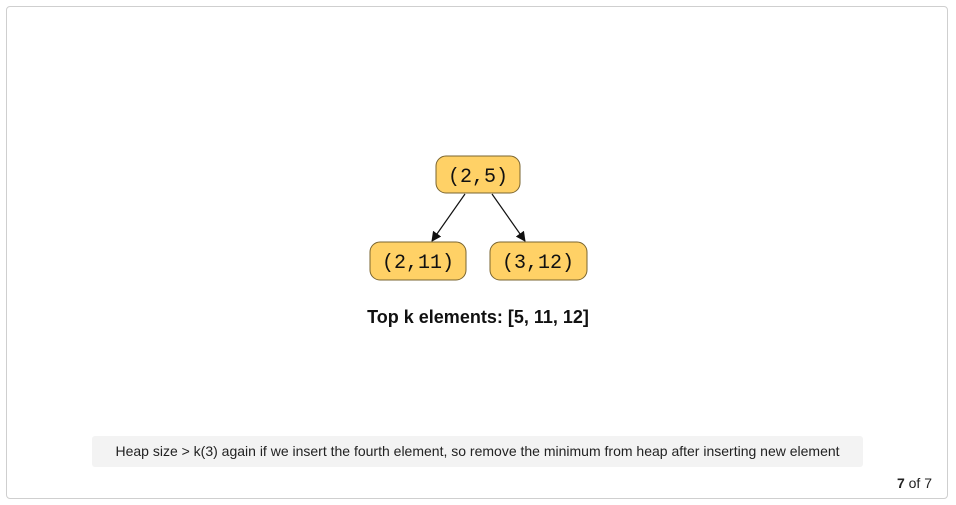  I want to click on tree-node-left: (2,11), so click(418, 261).